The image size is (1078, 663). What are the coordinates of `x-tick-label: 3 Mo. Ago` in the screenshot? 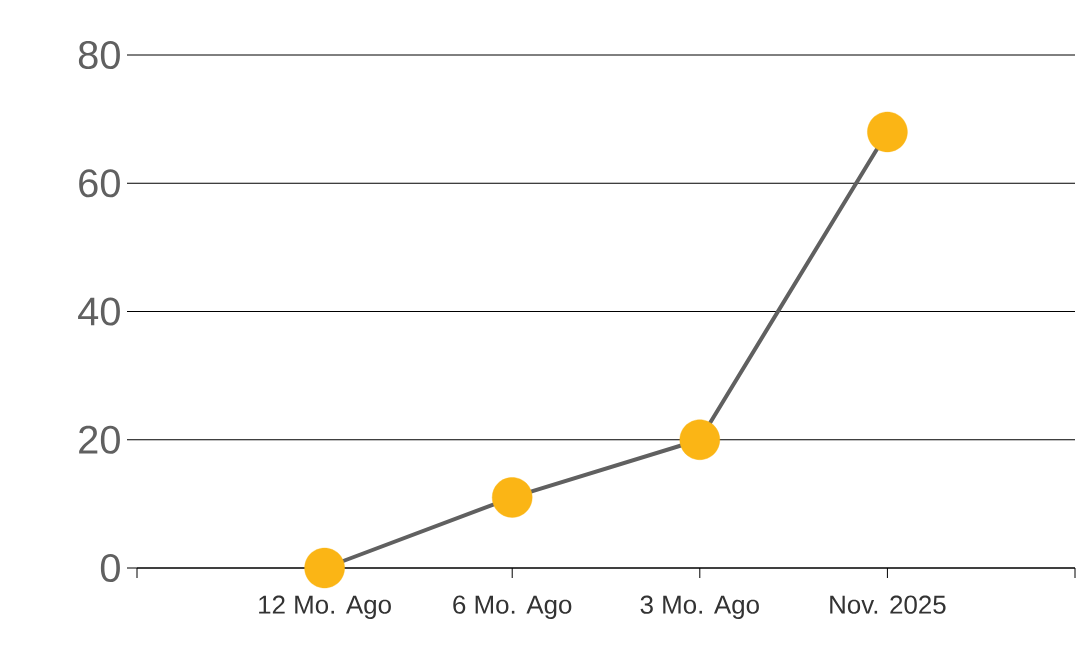 It's located at (699, 607).